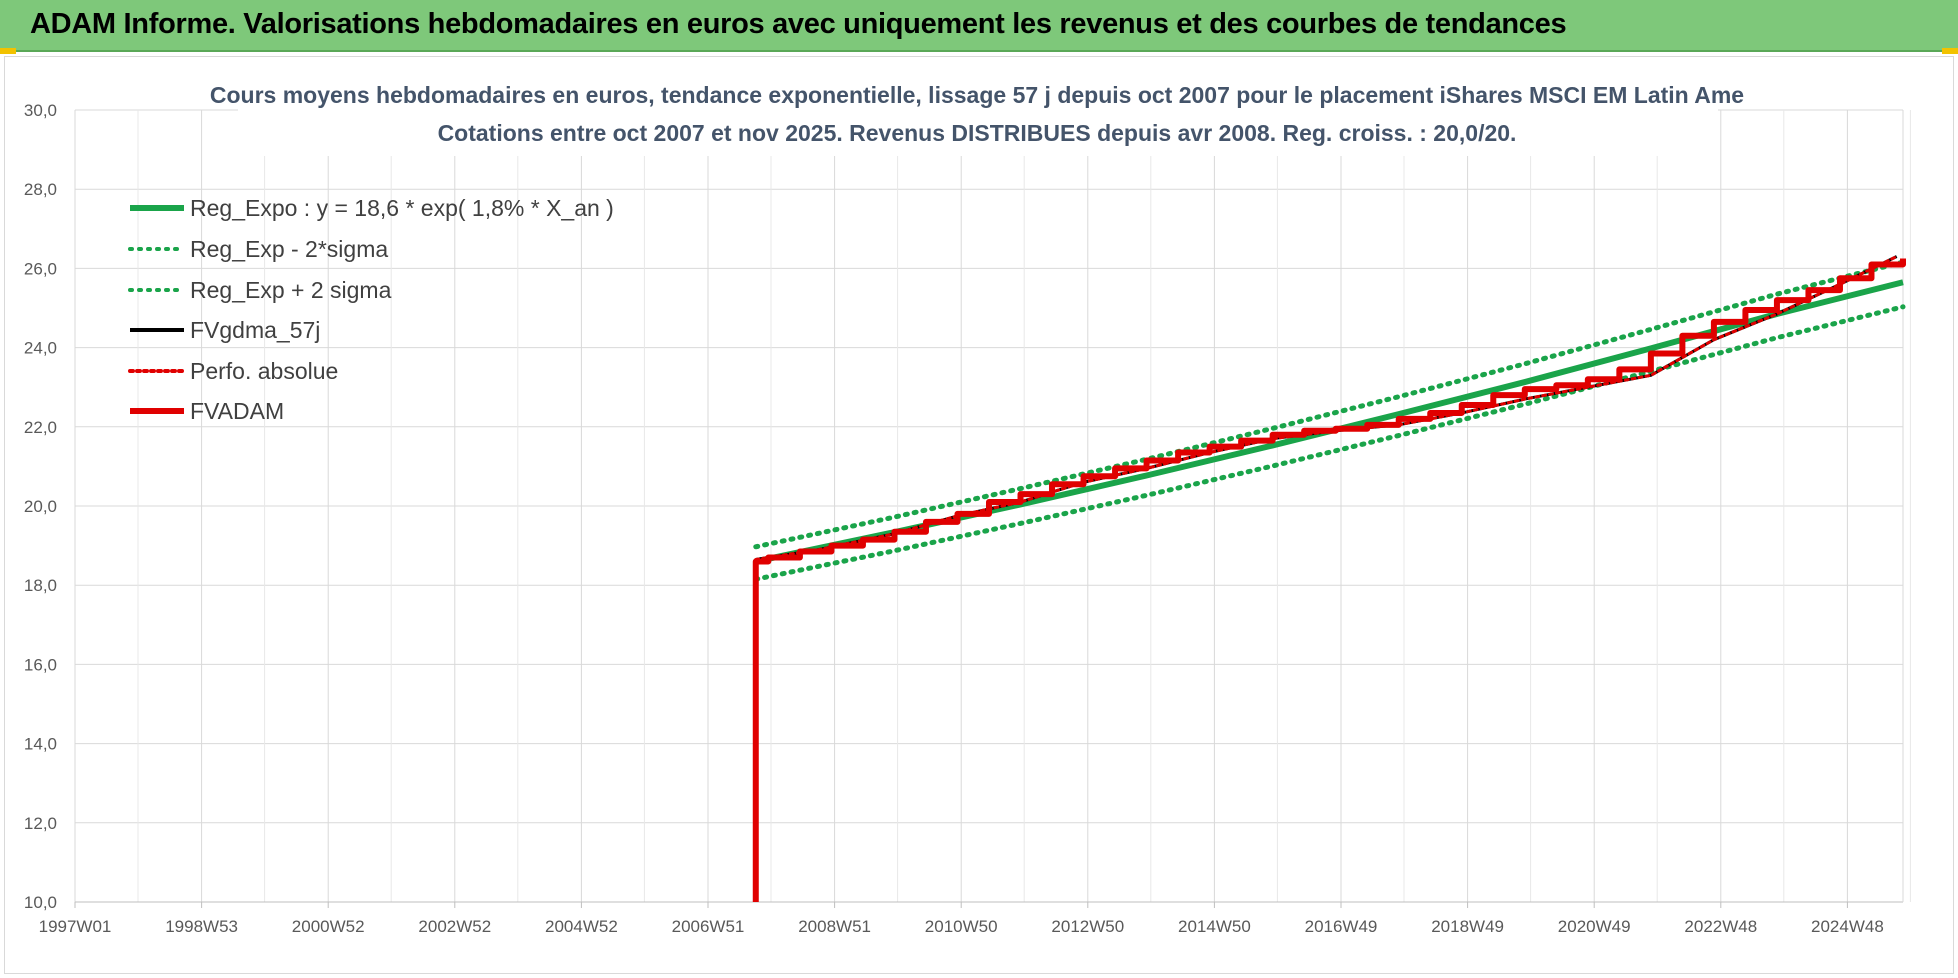  Describe the element at coordinates (255, 330) in the screenshot. I see `legend-label: FVgdma_57j` at that location.